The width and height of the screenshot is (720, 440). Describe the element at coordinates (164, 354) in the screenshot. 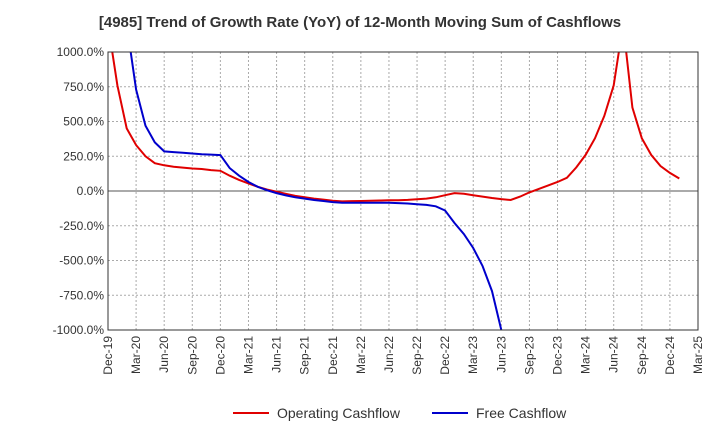

I see `x-tick-label: Jun-20` at that location.